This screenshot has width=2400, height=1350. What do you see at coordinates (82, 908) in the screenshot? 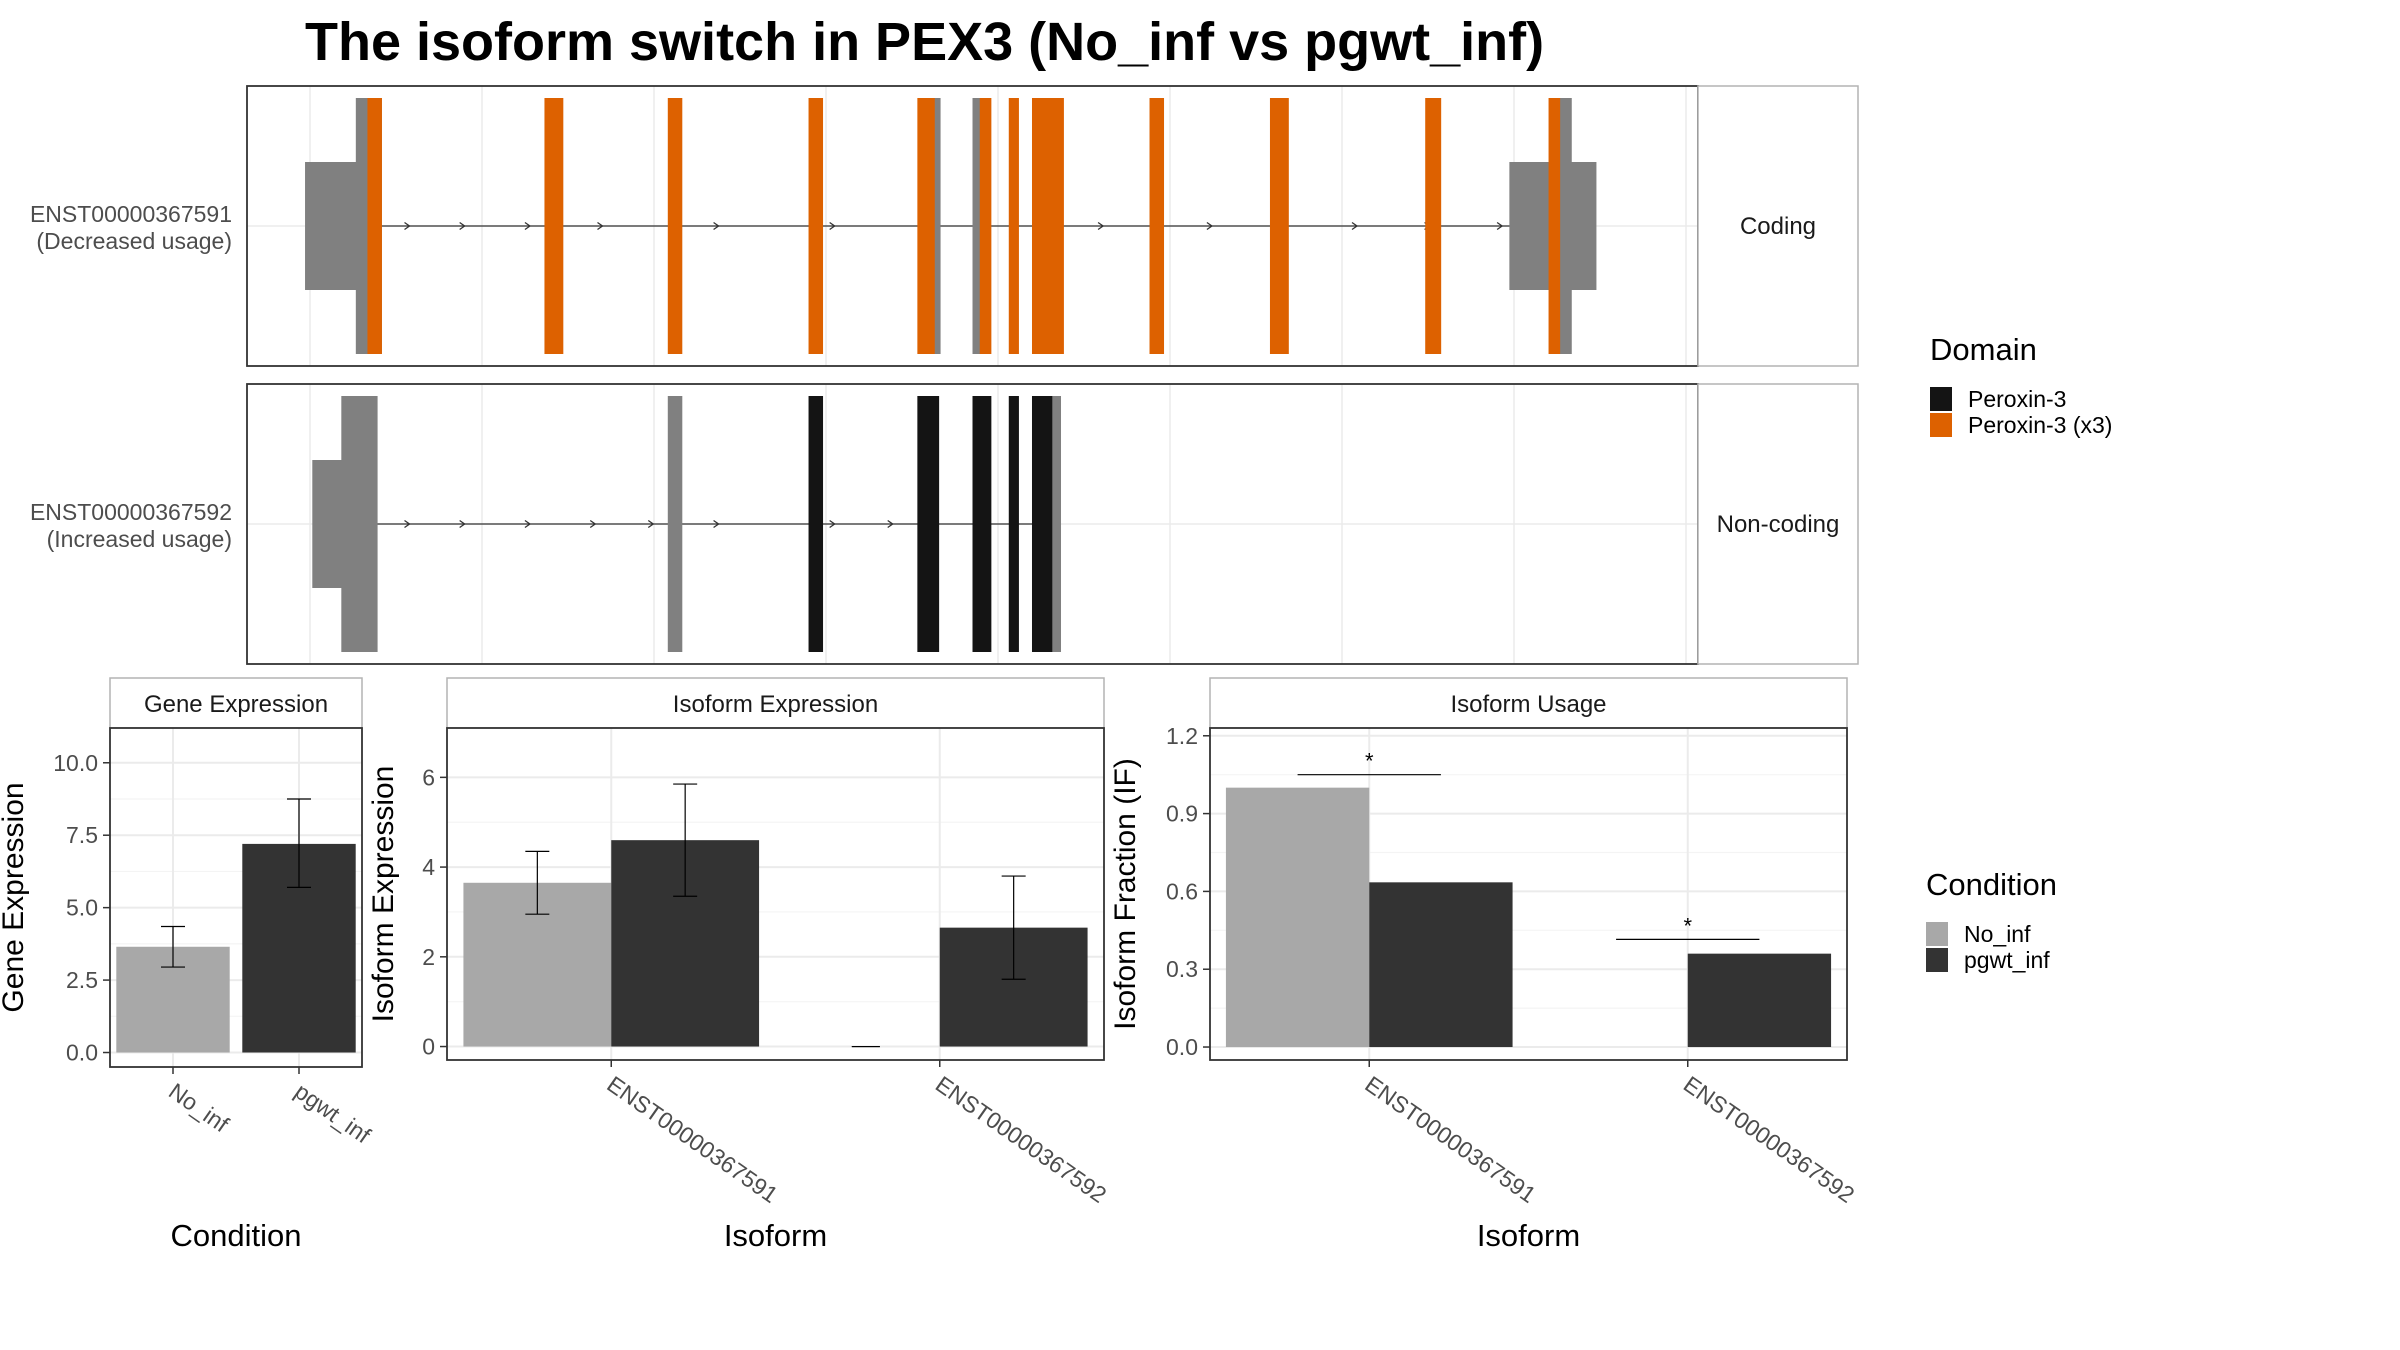
I see `y-tick-label: 5.0` at bounding box center [82, 908].